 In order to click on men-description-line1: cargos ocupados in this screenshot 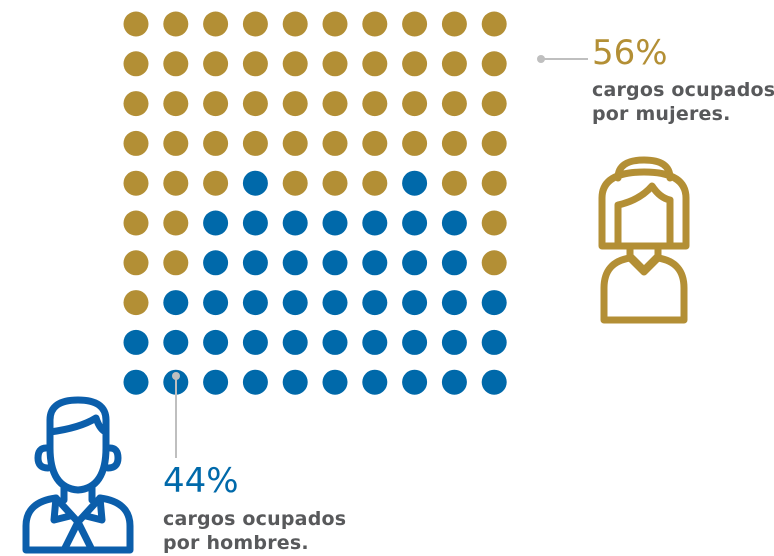, I will do `click(255, 519)`.